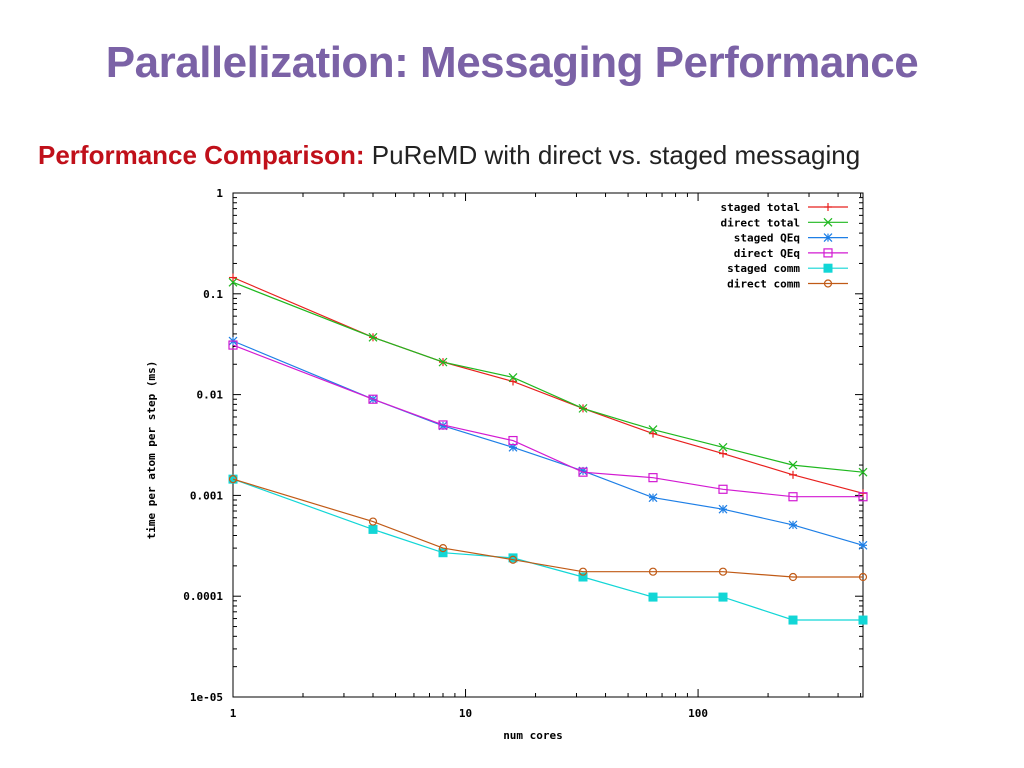  I want to click on slide-title: Parallelization: Messaging Performance, so click(512, 62).